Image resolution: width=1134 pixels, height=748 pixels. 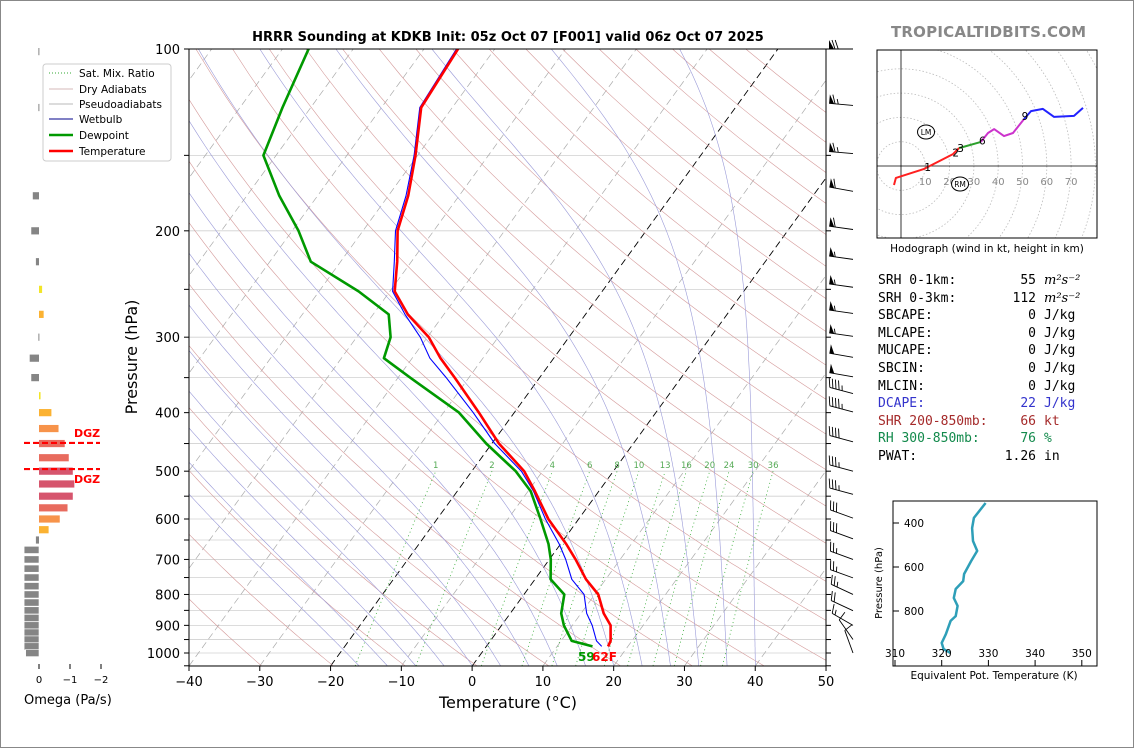 I want to click on stat-value: 55, so click(x=1028, y=280).